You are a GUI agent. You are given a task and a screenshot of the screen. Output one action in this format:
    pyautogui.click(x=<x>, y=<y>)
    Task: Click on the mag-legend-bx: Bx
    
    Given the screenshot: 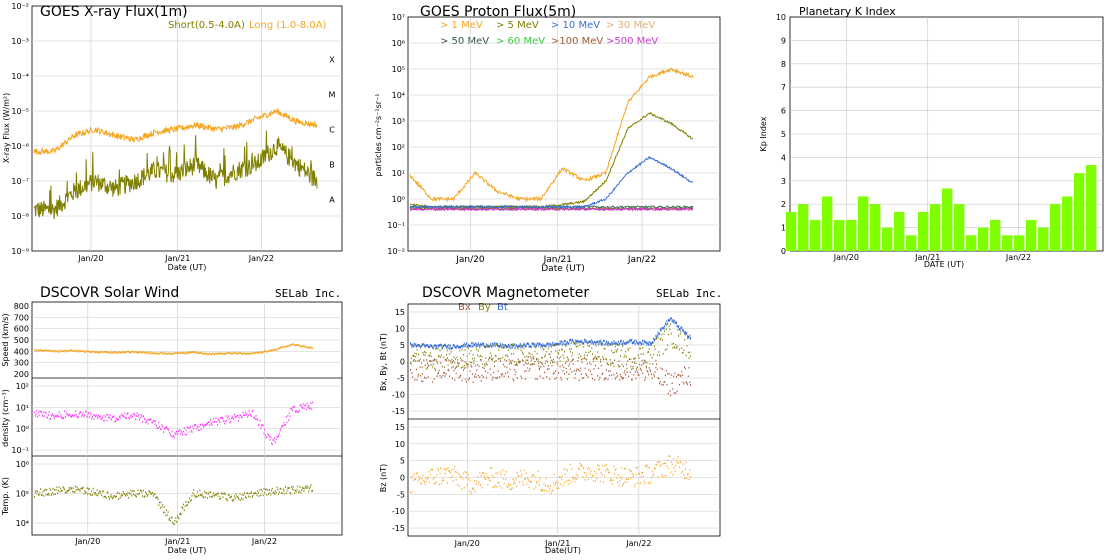 What is the action you would take?
    pyautogui.click(x=464, y=307)
    